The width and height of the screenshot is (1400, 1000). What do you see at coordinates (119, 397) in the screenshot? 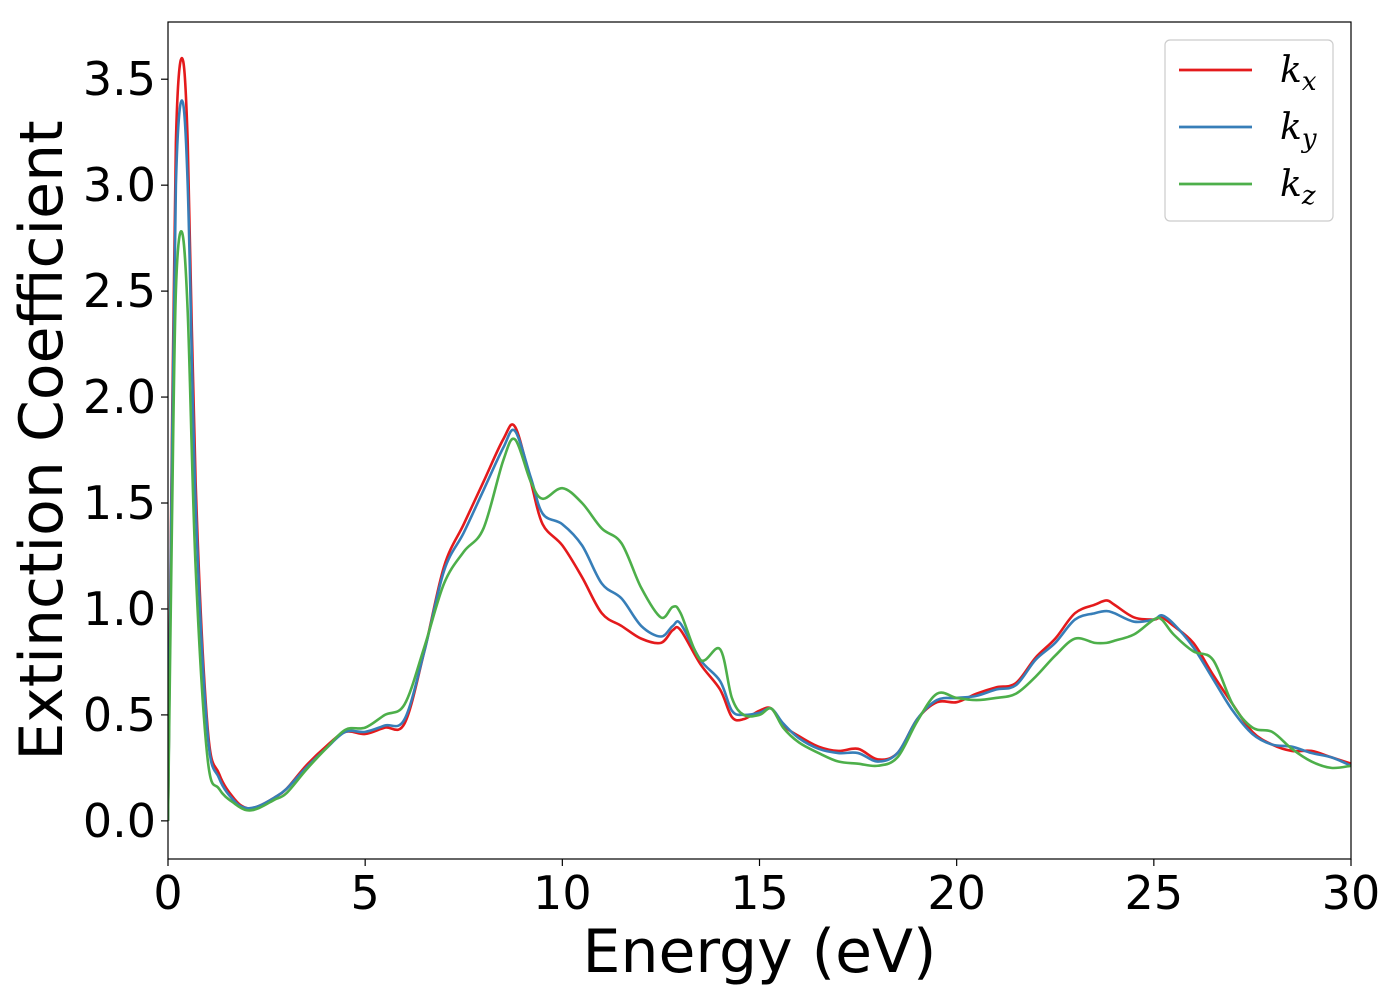
I see `y-tick-label: 2.0` at bounding box center [119, 397].